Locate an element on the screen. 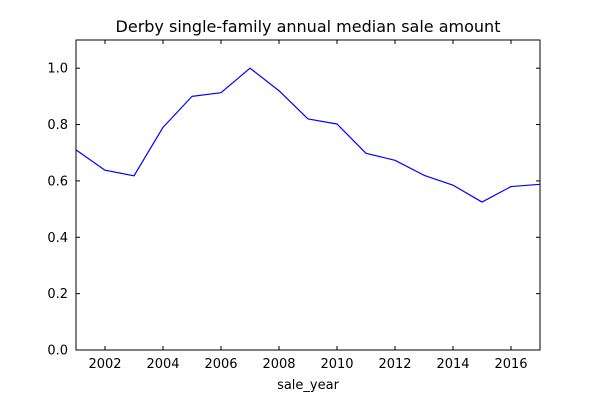 This screenshot has width=600, height=400. x-tick-label: 2010 is located at coordinates (336, 364).